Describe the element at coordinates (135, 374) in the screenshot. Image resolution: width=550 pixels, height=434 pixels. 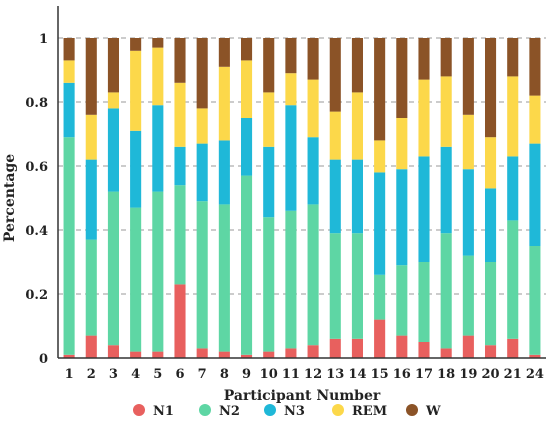
I see `x-tick-label: 4` at that location.